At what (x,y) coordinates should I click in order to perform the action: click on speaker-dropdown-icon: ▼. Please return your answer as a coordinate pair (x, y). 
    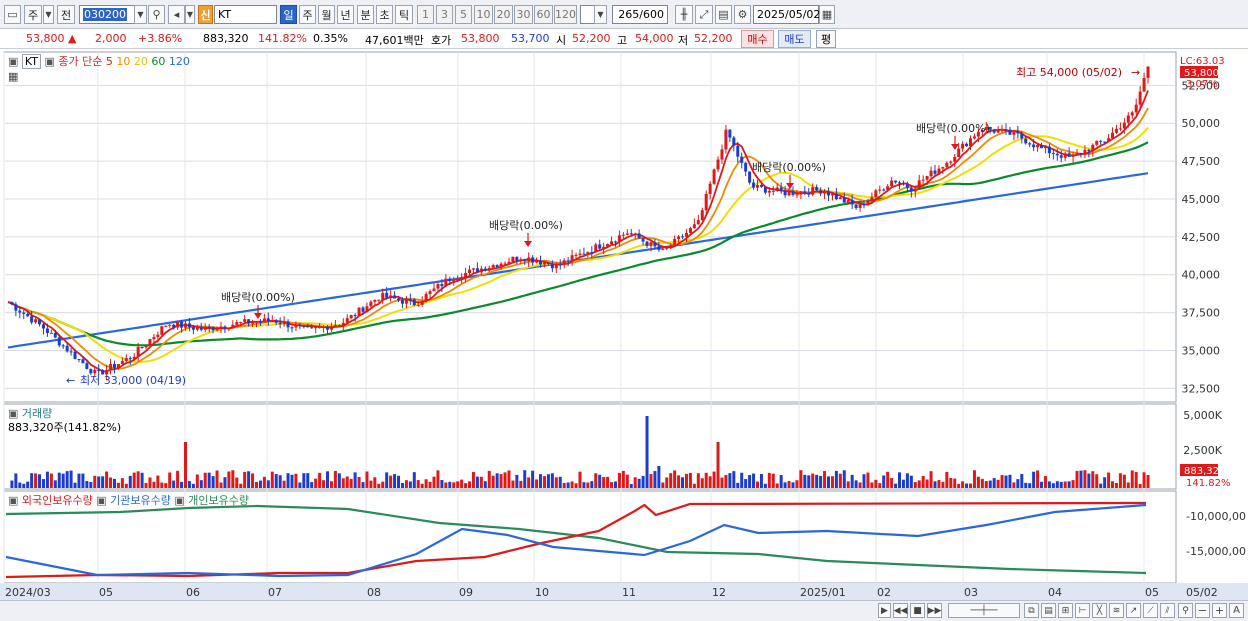
    Looking at the image, I should click on (190, 14).